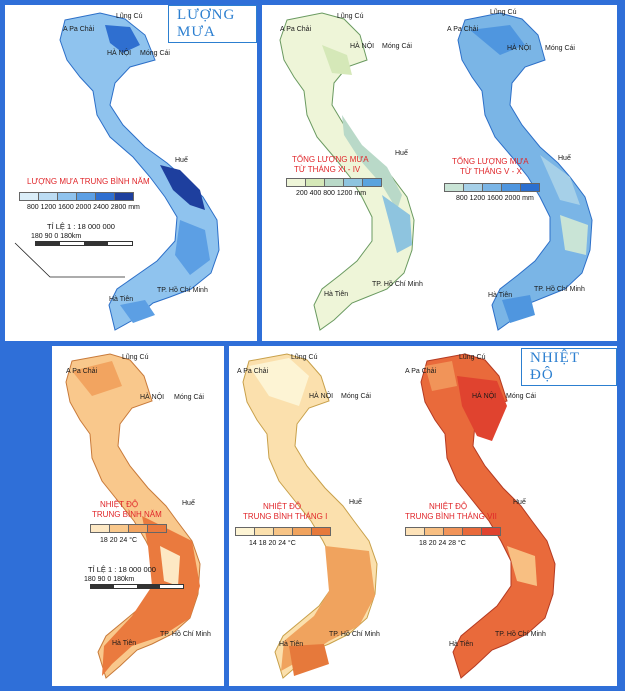  Describe the element at coordinates (122, 569) in the screenshot. I see `map4-scale-title: TỈ LỆ 1 : 18 000 000` at that location.